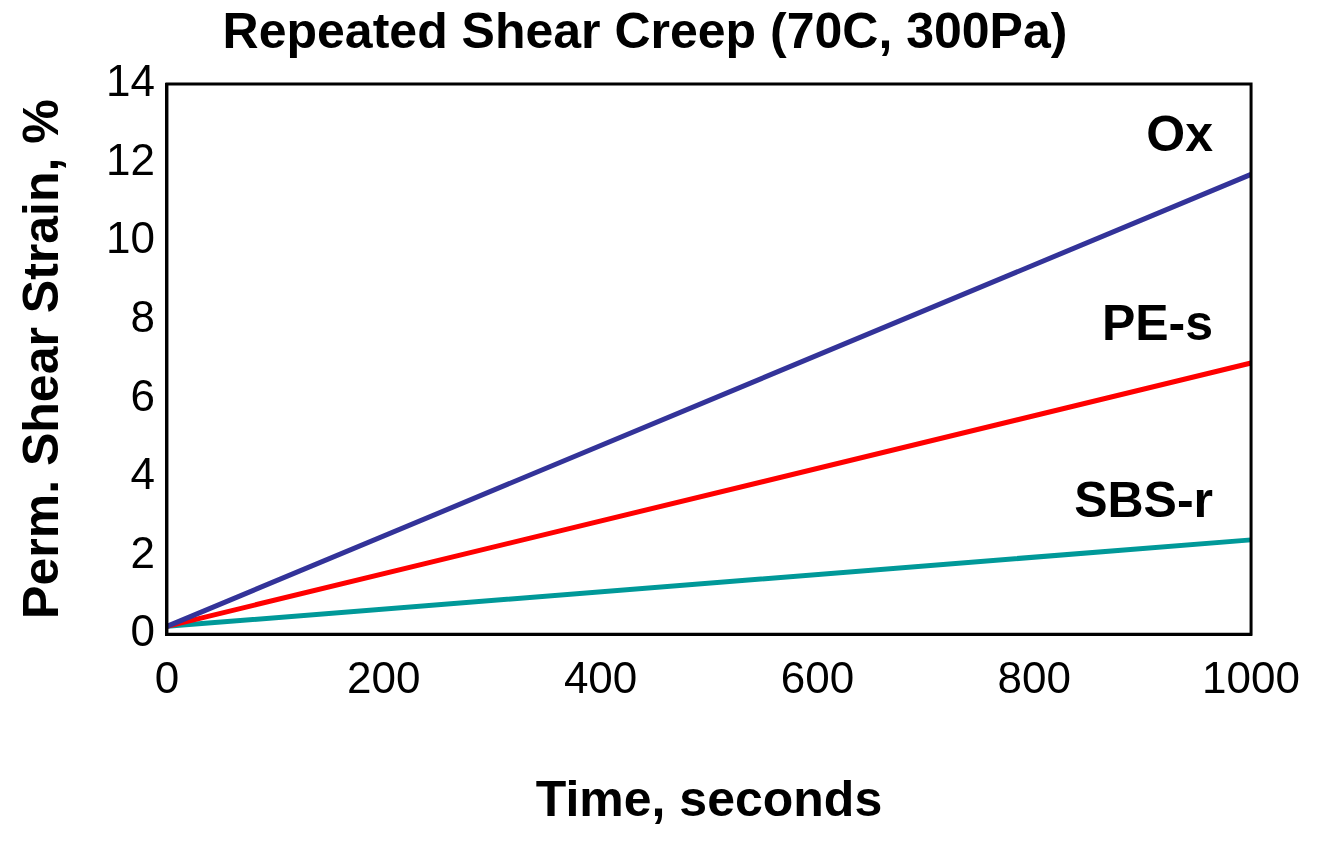 This screenshot has width=1320, height=846. What do you see at coordinates (130, 238) in the screenshot?
I see `y-tick-label: 10` at bounding box center [130, 238].